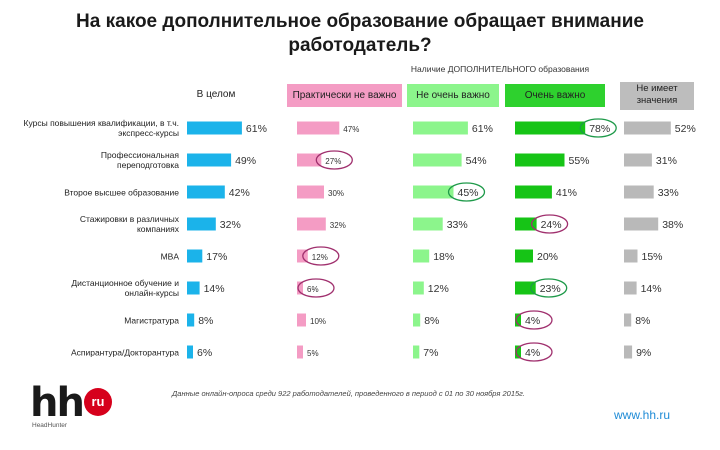 The width and height of the screenshot is (720, 450). I want to click on value-label-none: 15%, so click(652, 257).